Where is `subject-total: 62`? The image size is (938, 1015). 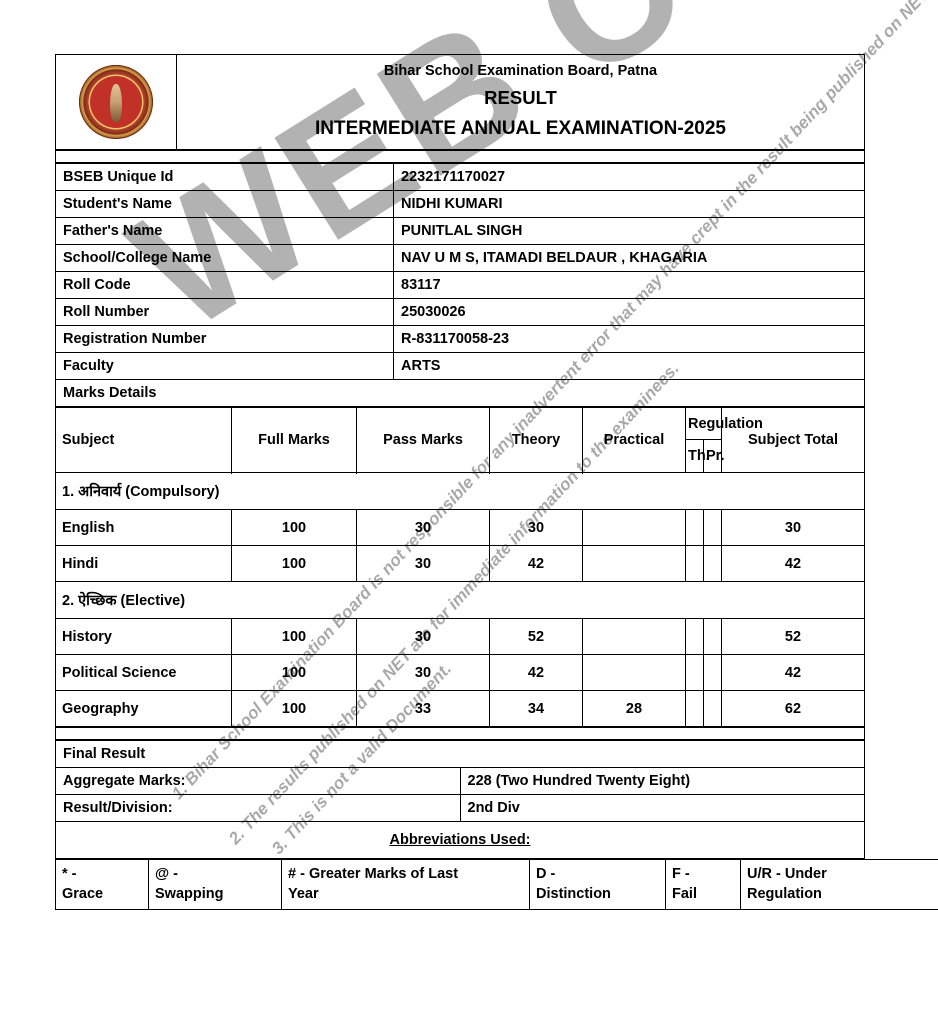 subject-total: 62 is located at coordinates (793, 708).